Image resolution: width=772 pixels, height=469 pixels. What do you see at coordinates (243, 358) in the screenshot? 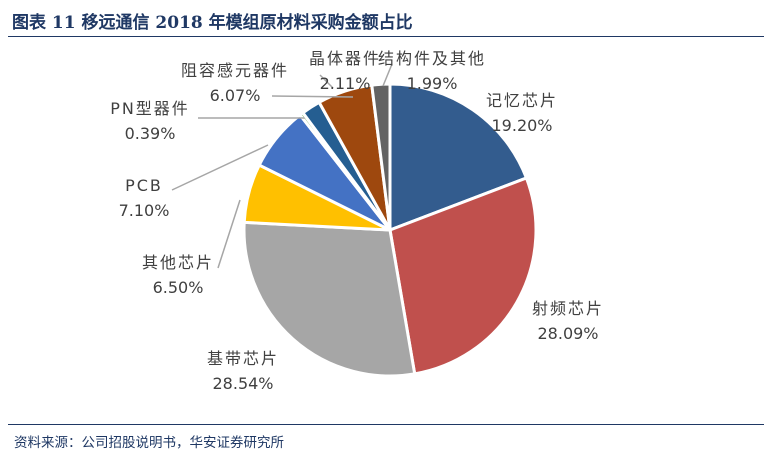
I see `slice-name: 基带芯片` at bounding box center [243, 358].